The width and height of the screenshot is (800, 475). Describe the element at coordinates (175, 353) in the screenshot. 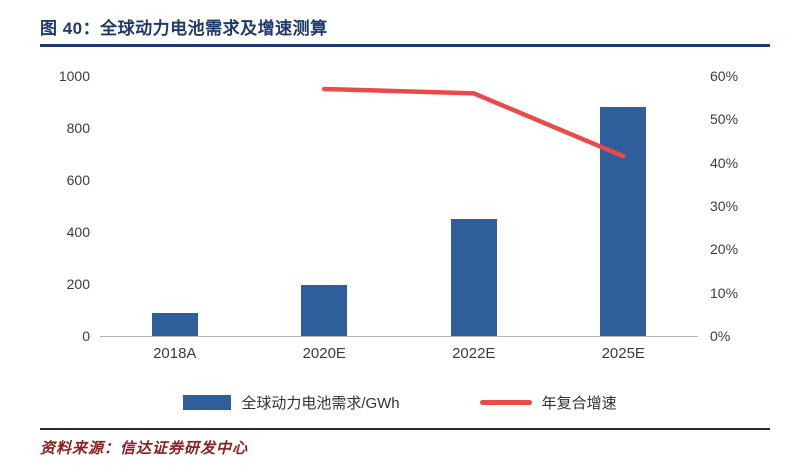

I see `x-axis-label-2018A: 2018A` at that location.